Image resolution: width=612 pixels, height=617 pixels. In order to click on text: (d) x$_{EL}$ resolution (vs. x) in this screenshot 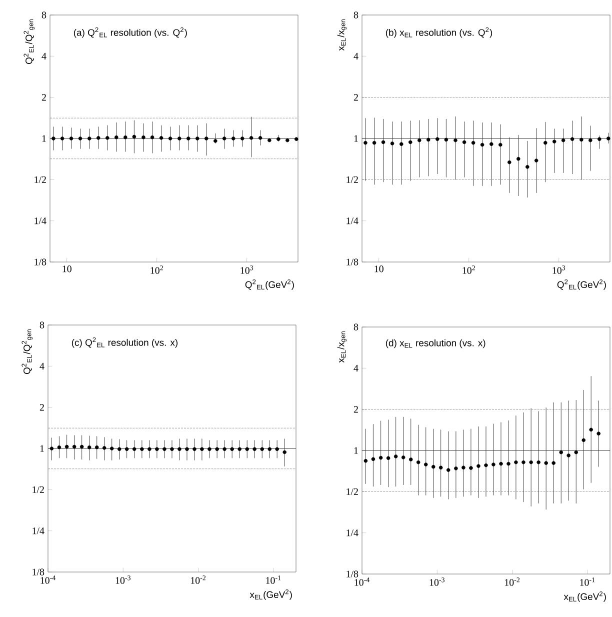, I will do `click(436, 343)`.